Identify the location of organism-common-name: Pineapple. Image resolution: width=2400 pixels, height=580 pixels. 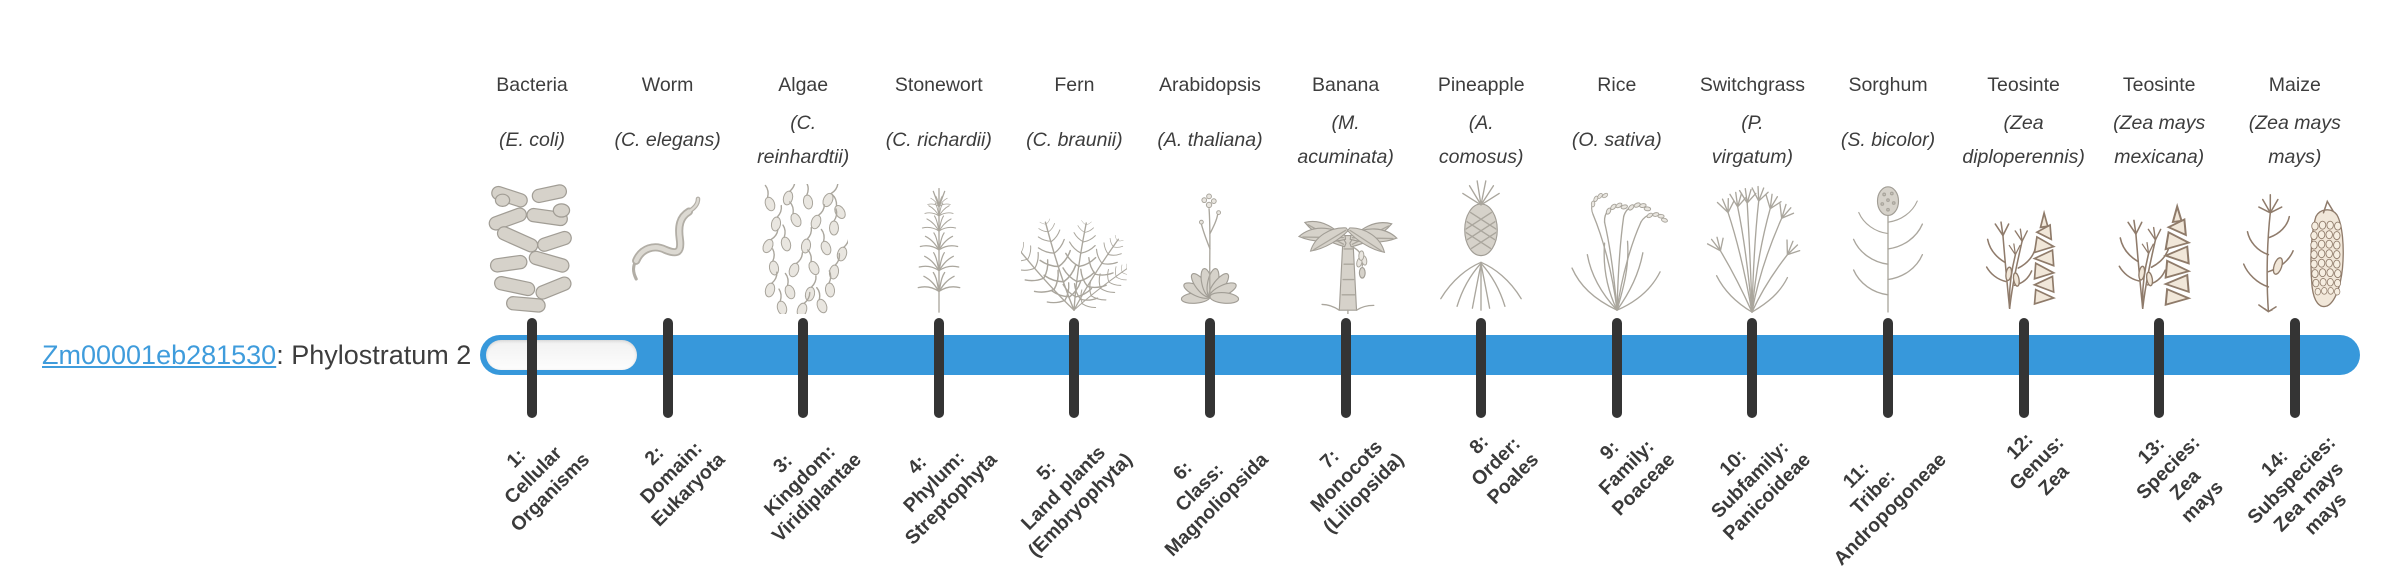
(1481, 85).